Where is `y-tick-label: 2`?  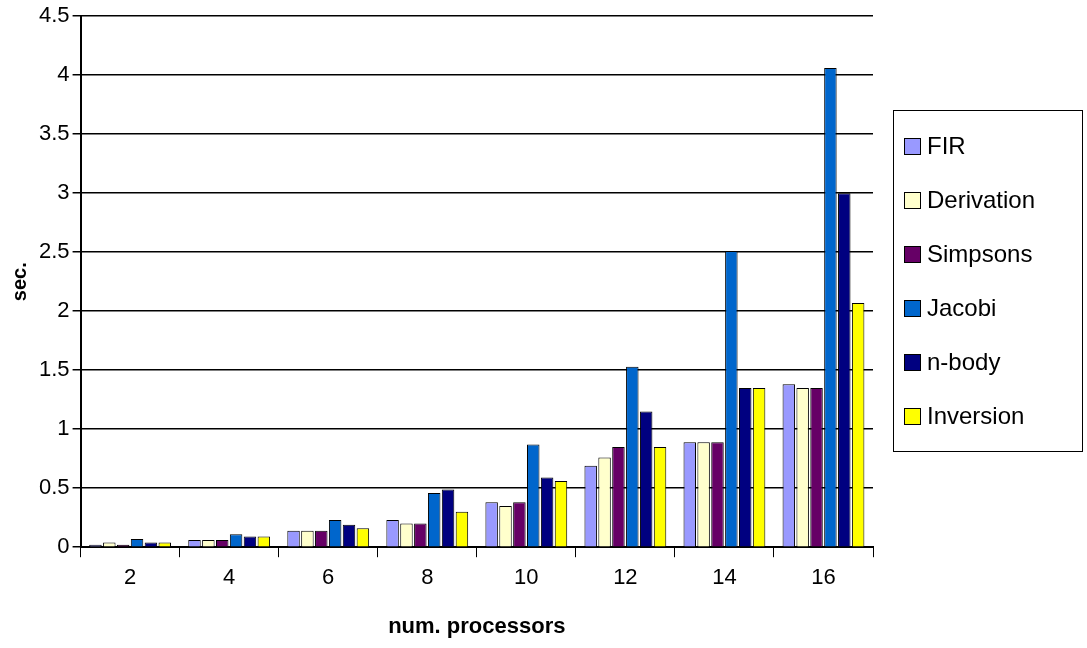 y-tick-label: 2 is located at coordinates (63, 310).